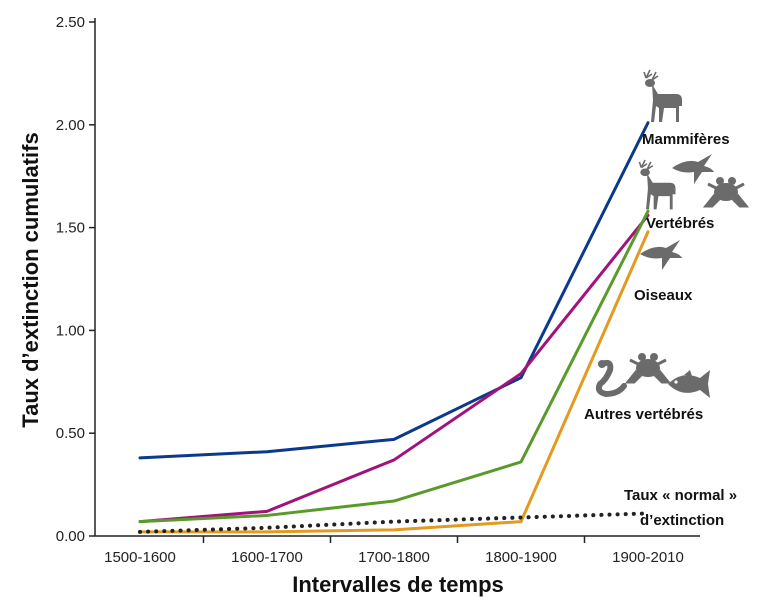 Image resolution: width=768 pixels, height=604 pixels. What do you see at coordinates (682, 520) in the screenshot?
I see `label-normal-line2: d’extinction` at bounding box center [682, 520].